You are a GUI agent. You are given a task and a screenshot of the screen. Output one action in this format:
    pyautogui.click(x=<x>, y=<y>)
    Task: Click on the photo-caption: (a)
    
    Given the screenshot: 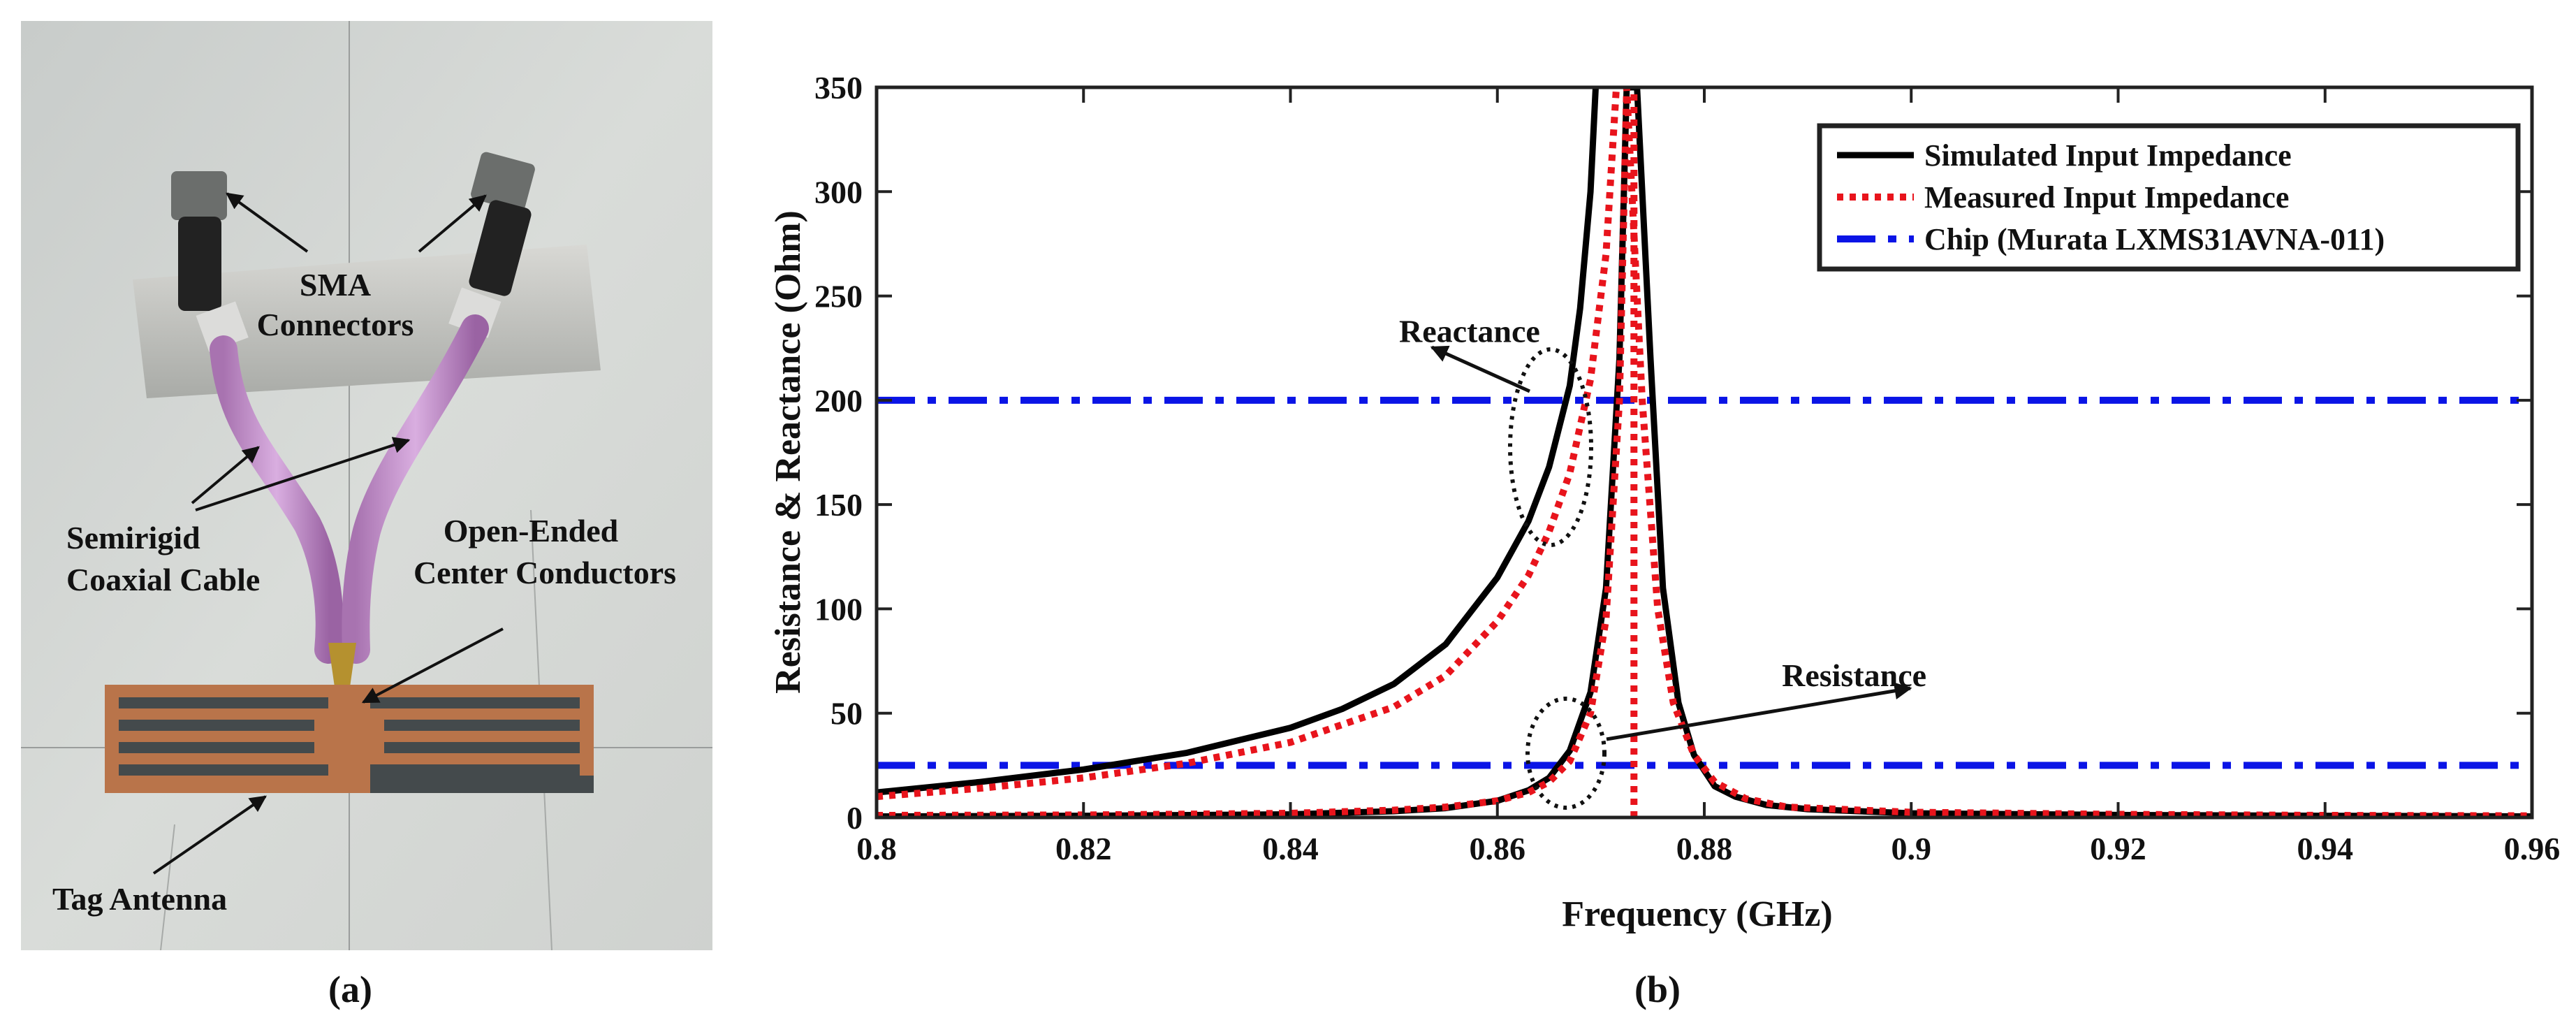 What is the action you would take?
    pyautogui.click(x=350, y=989)
    